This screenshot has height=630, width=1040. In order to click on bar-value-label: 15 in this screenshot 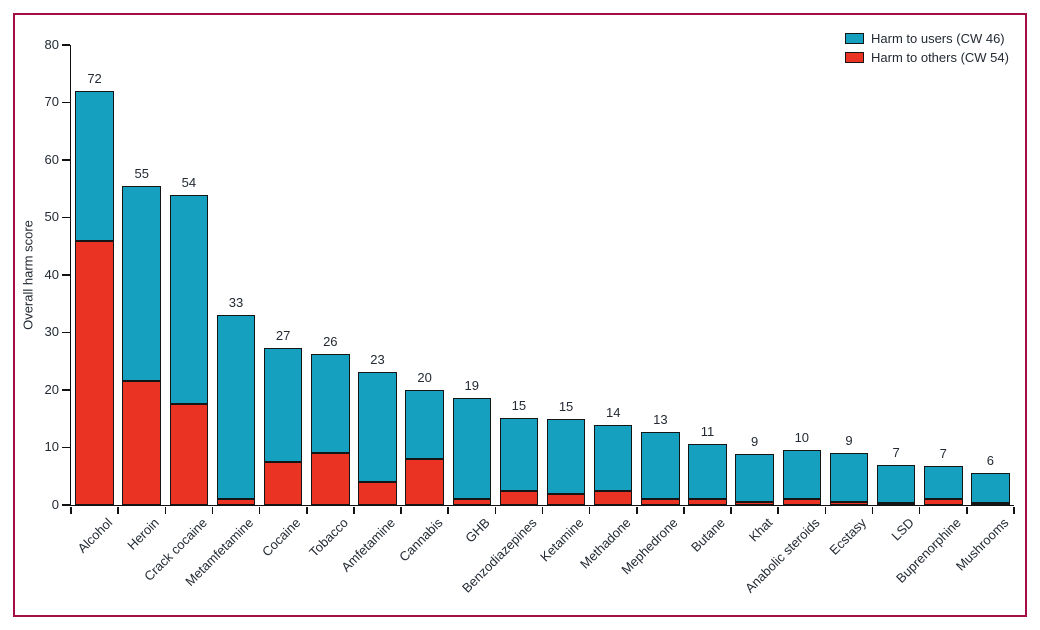, I will do `click(566, 407)`.